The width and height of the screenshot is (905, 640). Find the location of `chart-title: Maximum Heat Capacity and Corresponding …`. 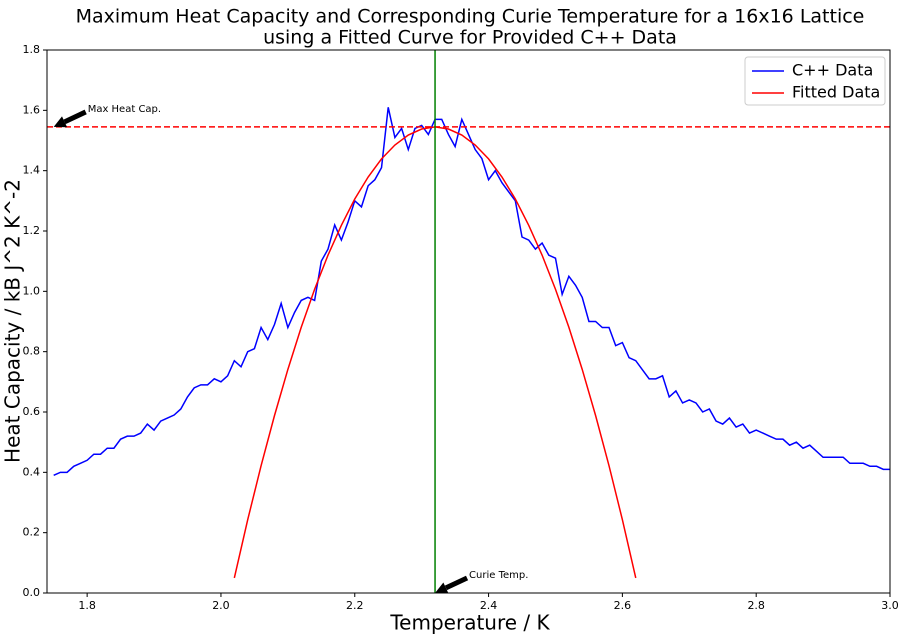

chart-title: Maximum Heat Capacity and Corresponding … is located at coordinates (470, 17).